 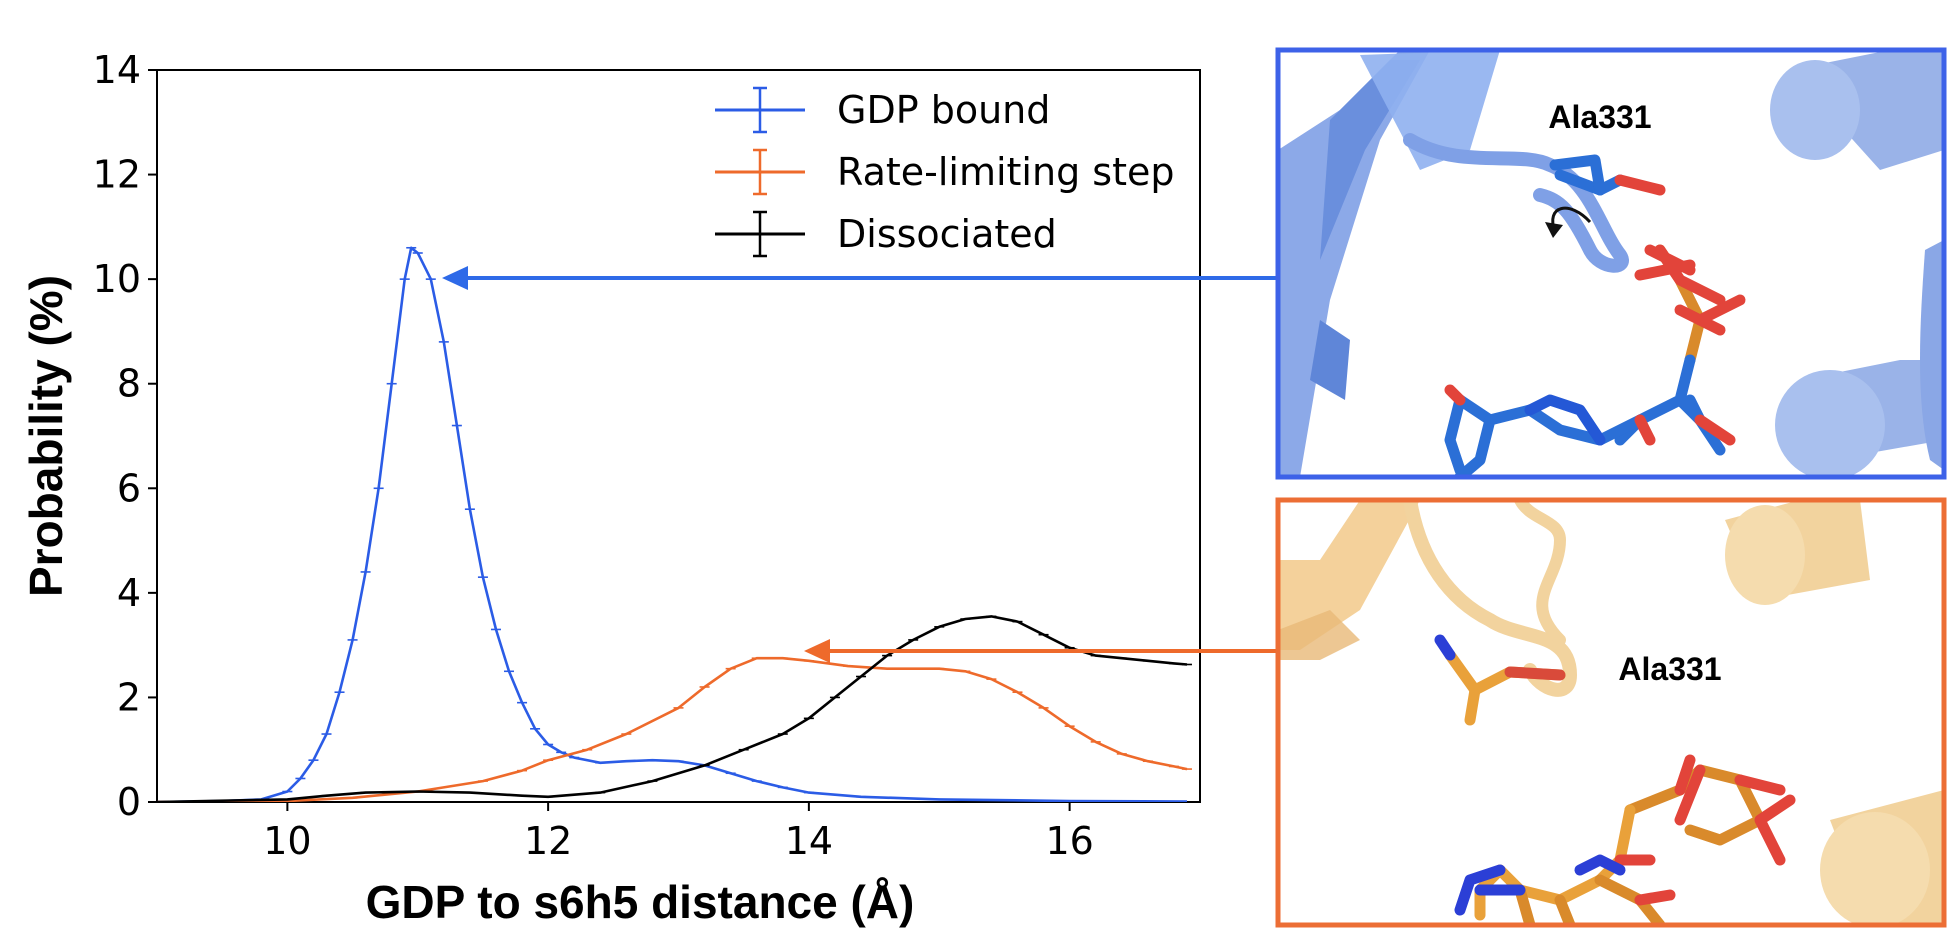 I want to click on beta-sheet-shape, so click(x=1349, y=575).